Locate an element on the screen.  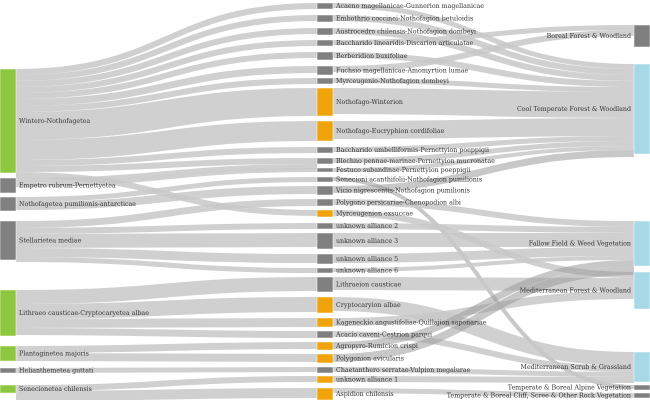
vegetation-label: Mediterranean Forest & Woodland is located at coordinates (575, 291).